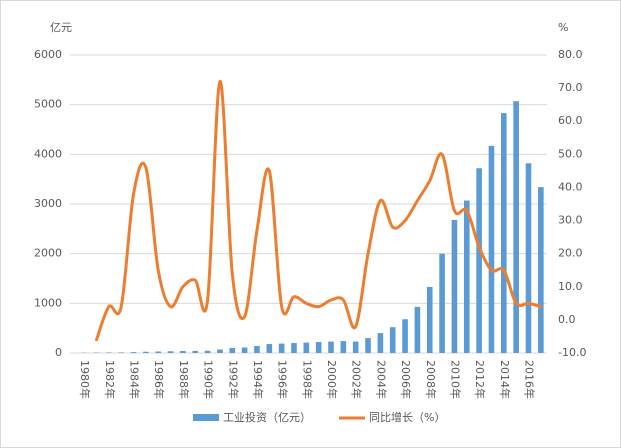  I want to click on y2-tick-label: 80.0, so click(570, 54).